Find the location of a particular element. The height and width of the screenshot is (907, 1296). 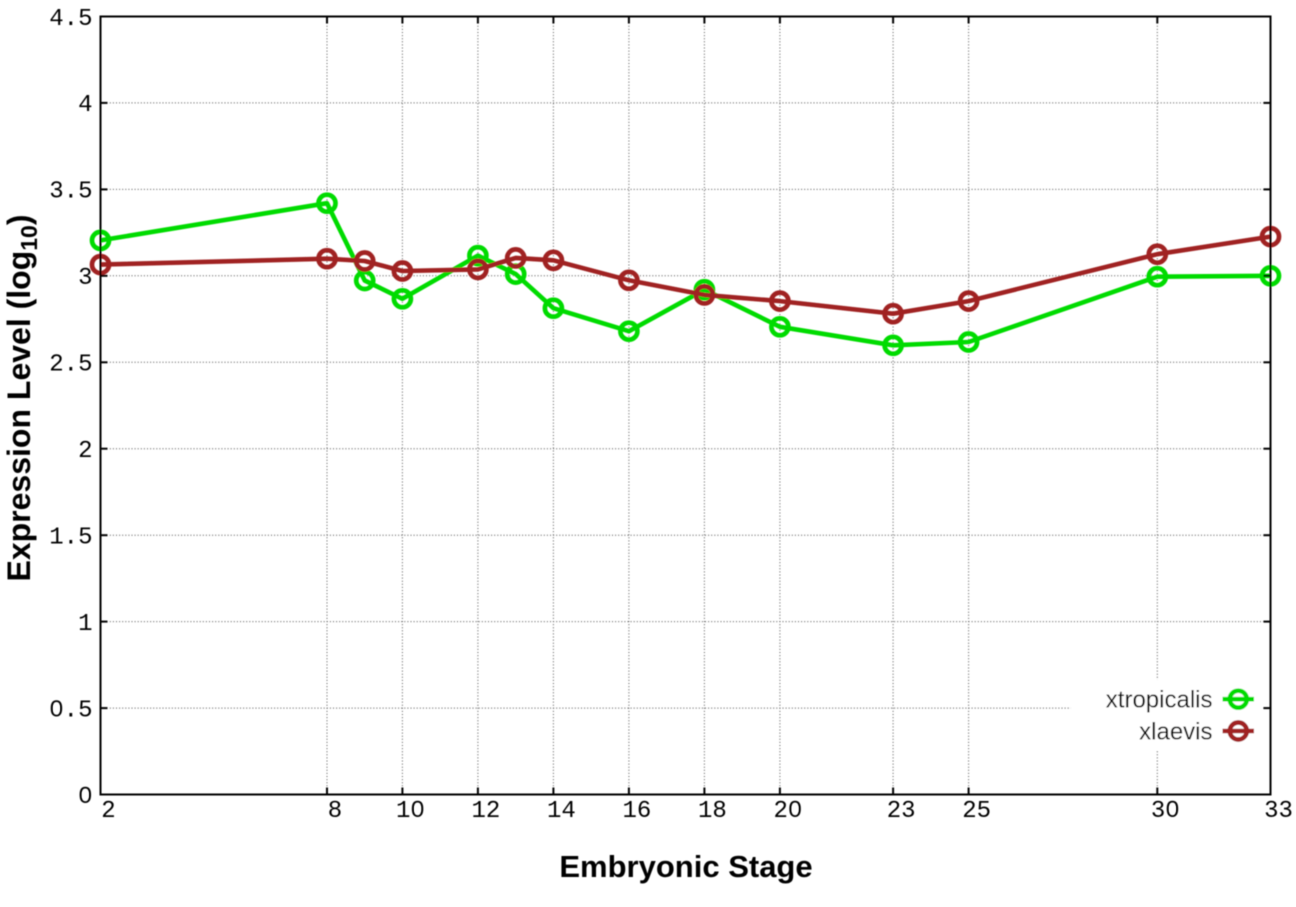

svg-text: 20 is located at coordinates (787, 811).